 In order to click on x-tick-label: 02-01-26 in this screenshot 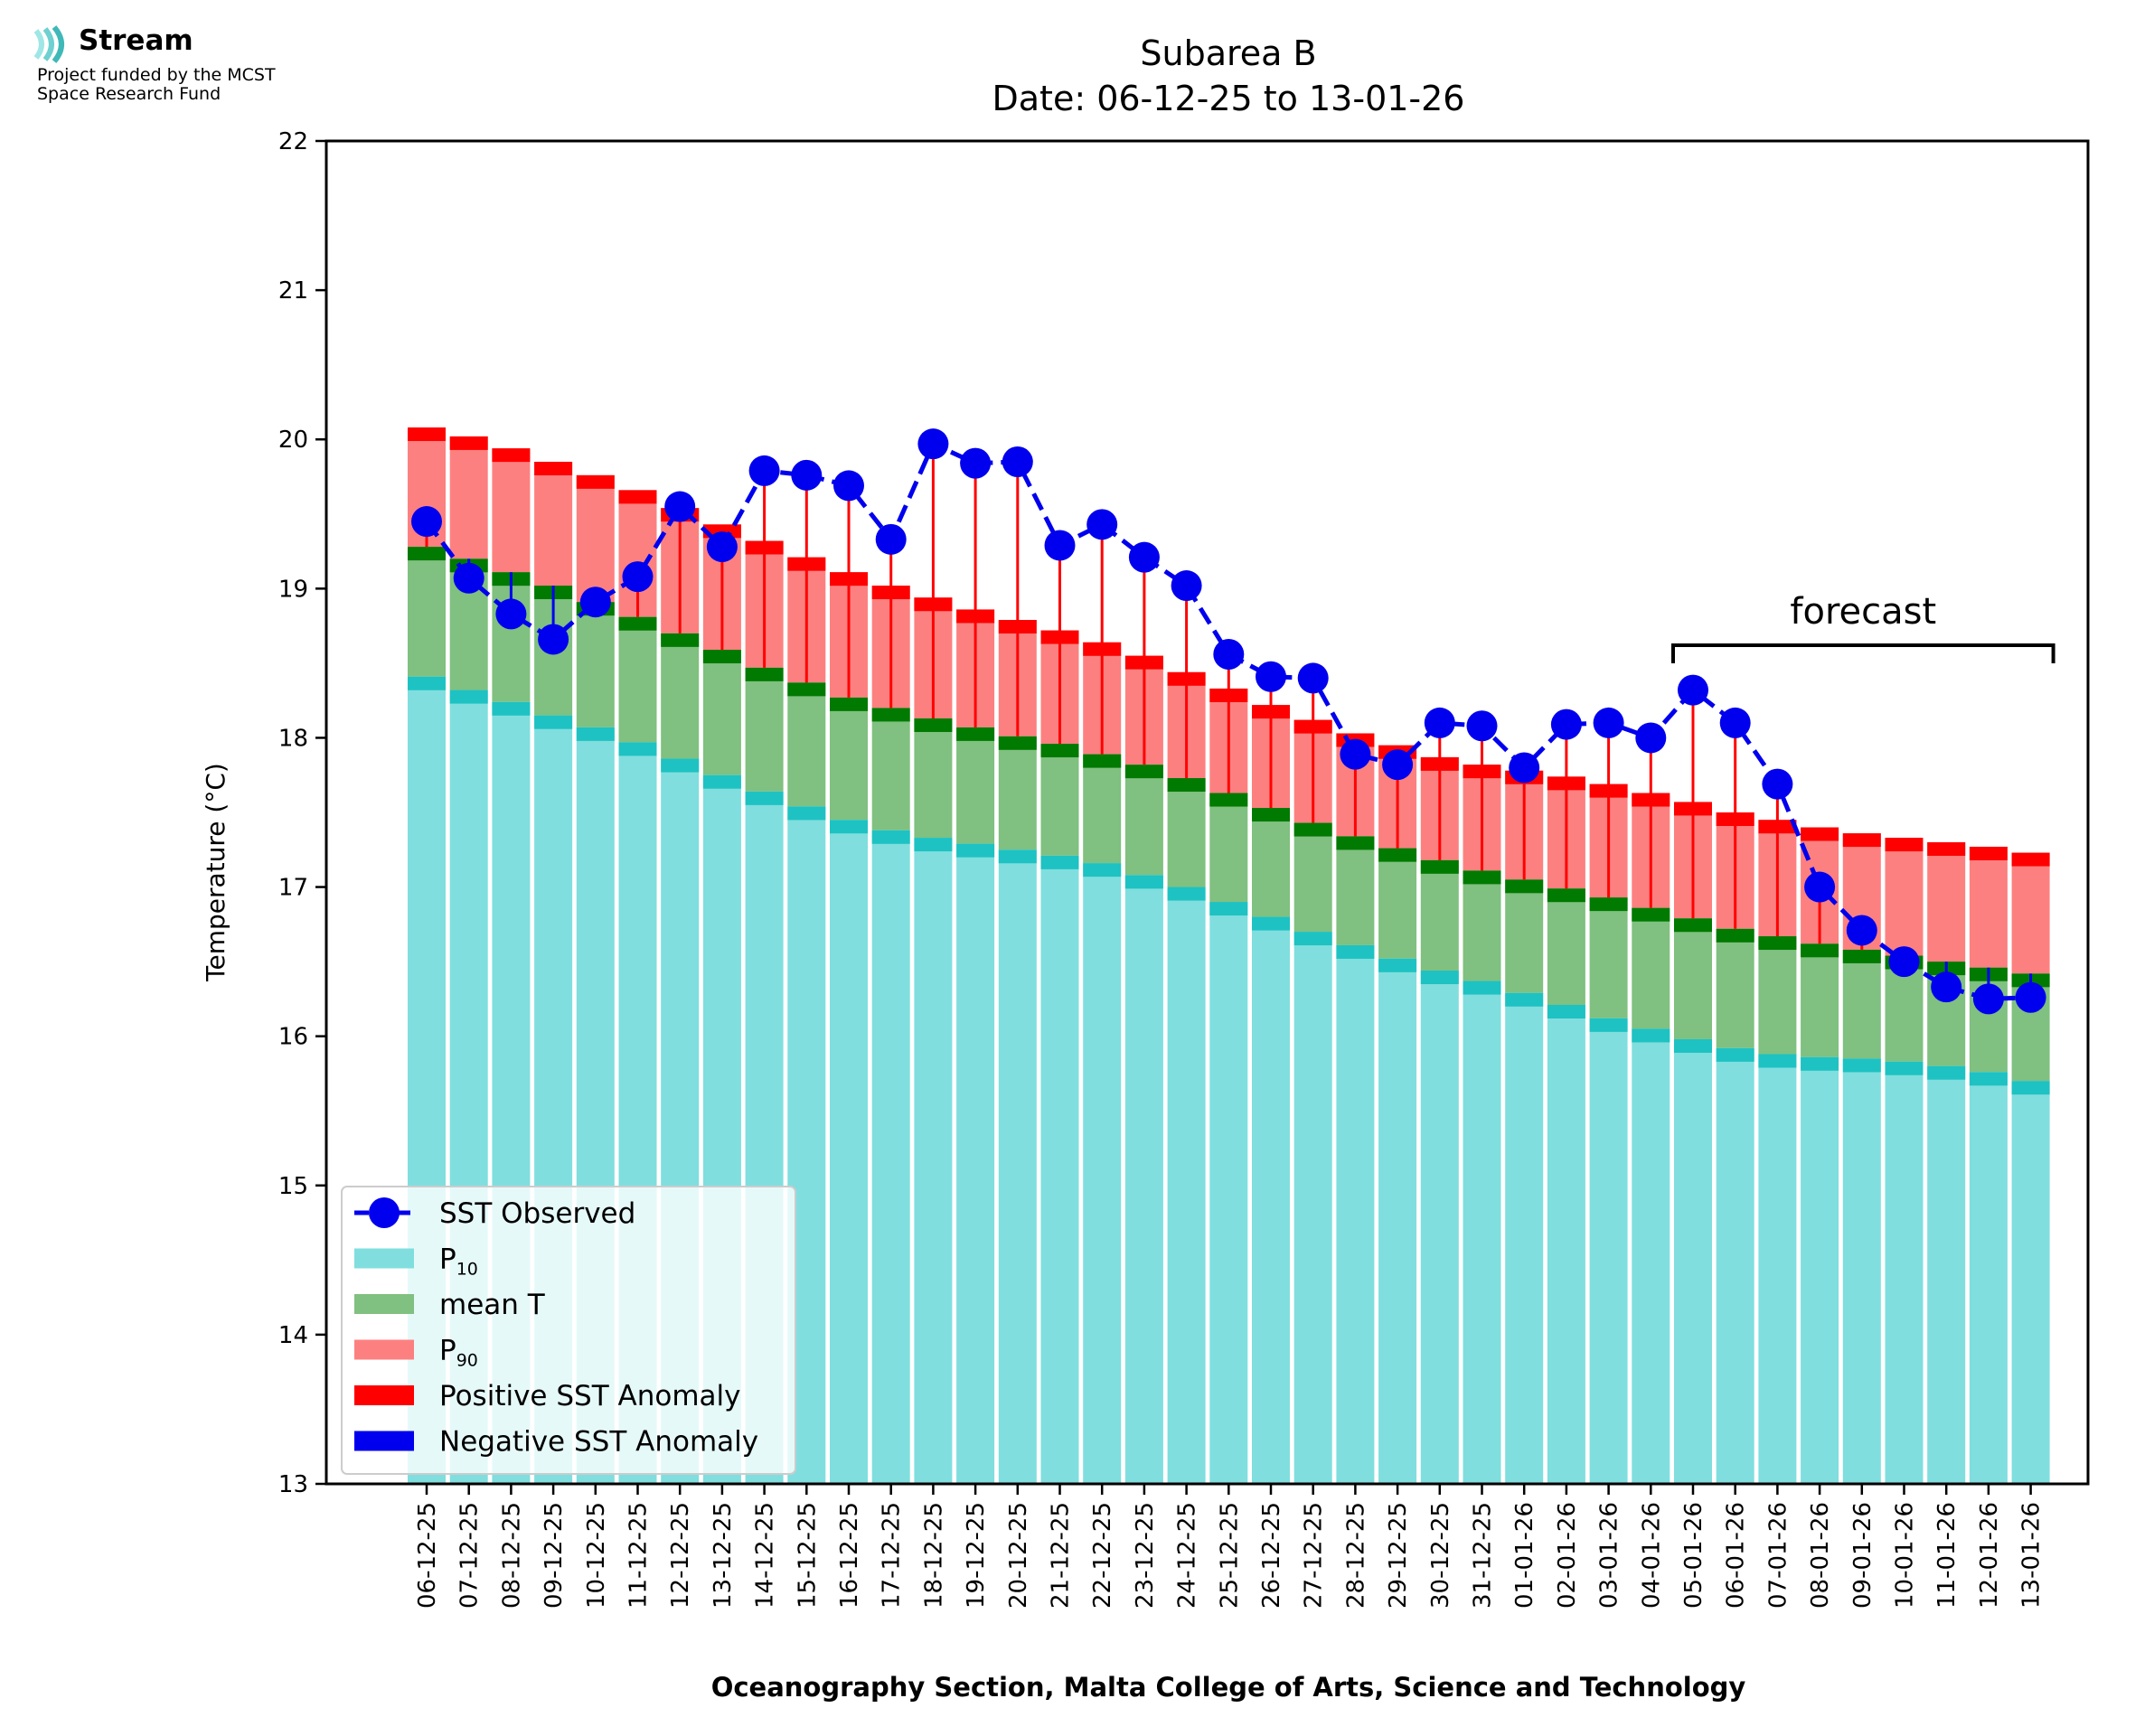, I will do `click(1567, 1556)`.